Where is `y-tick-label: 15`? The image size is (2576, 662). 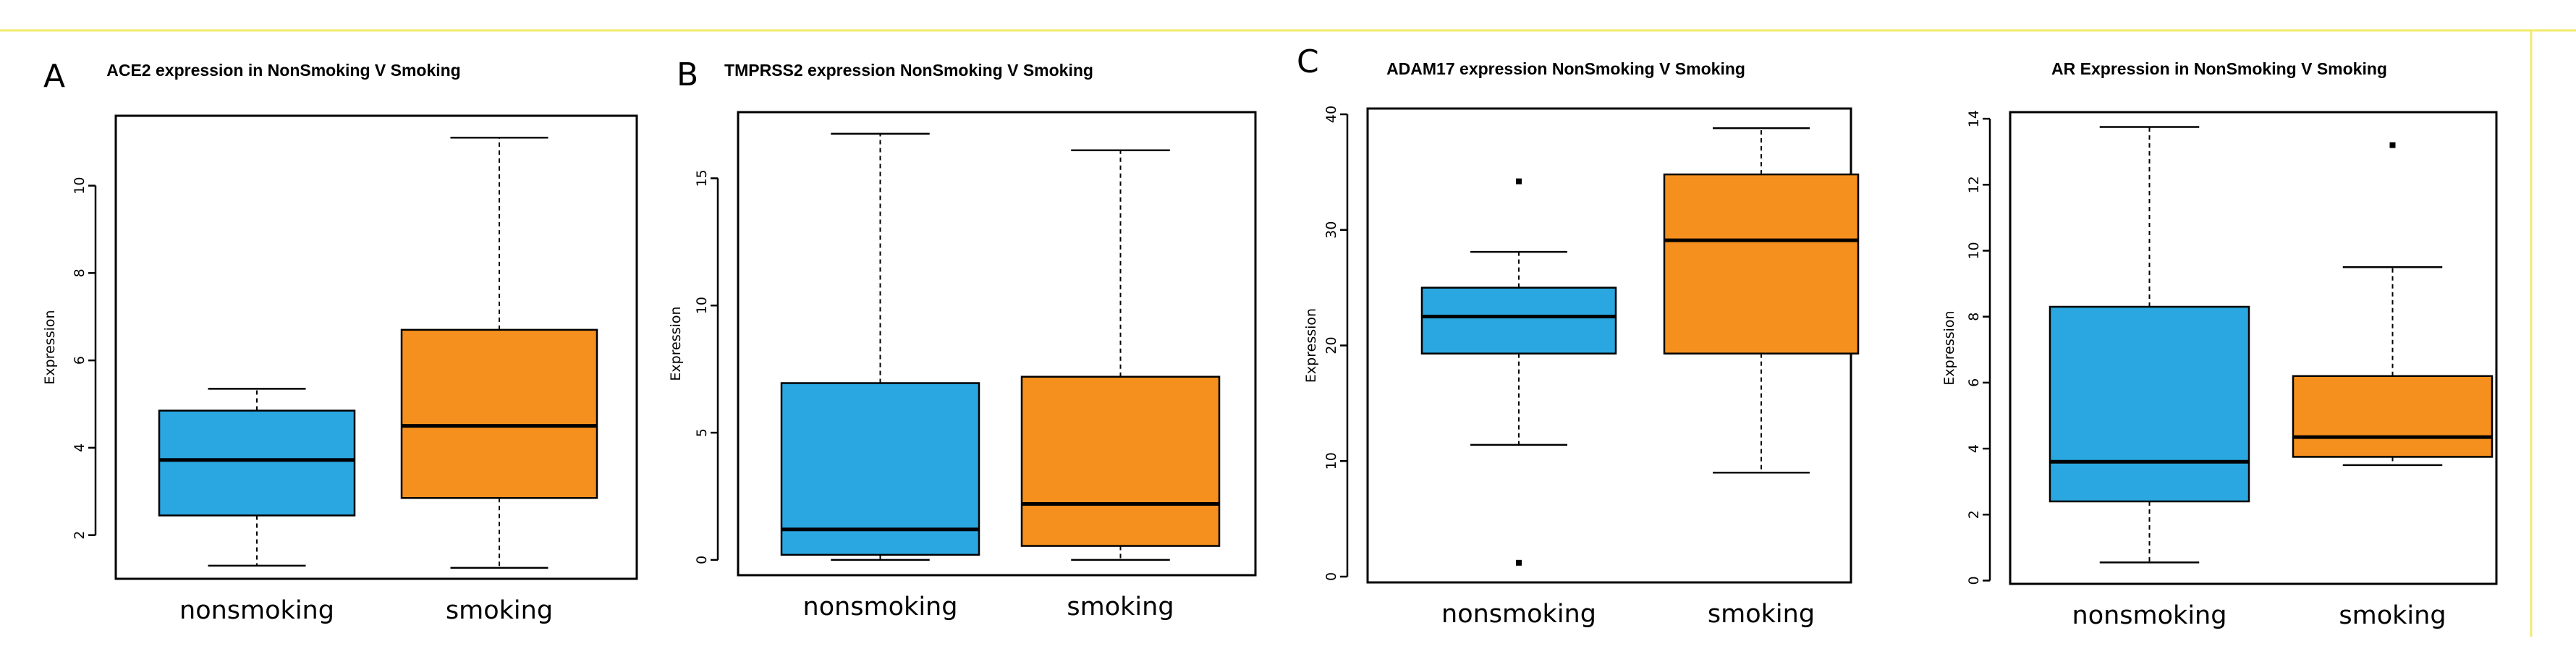 y-tick-label: 15 is located at coordinates (702, 178).